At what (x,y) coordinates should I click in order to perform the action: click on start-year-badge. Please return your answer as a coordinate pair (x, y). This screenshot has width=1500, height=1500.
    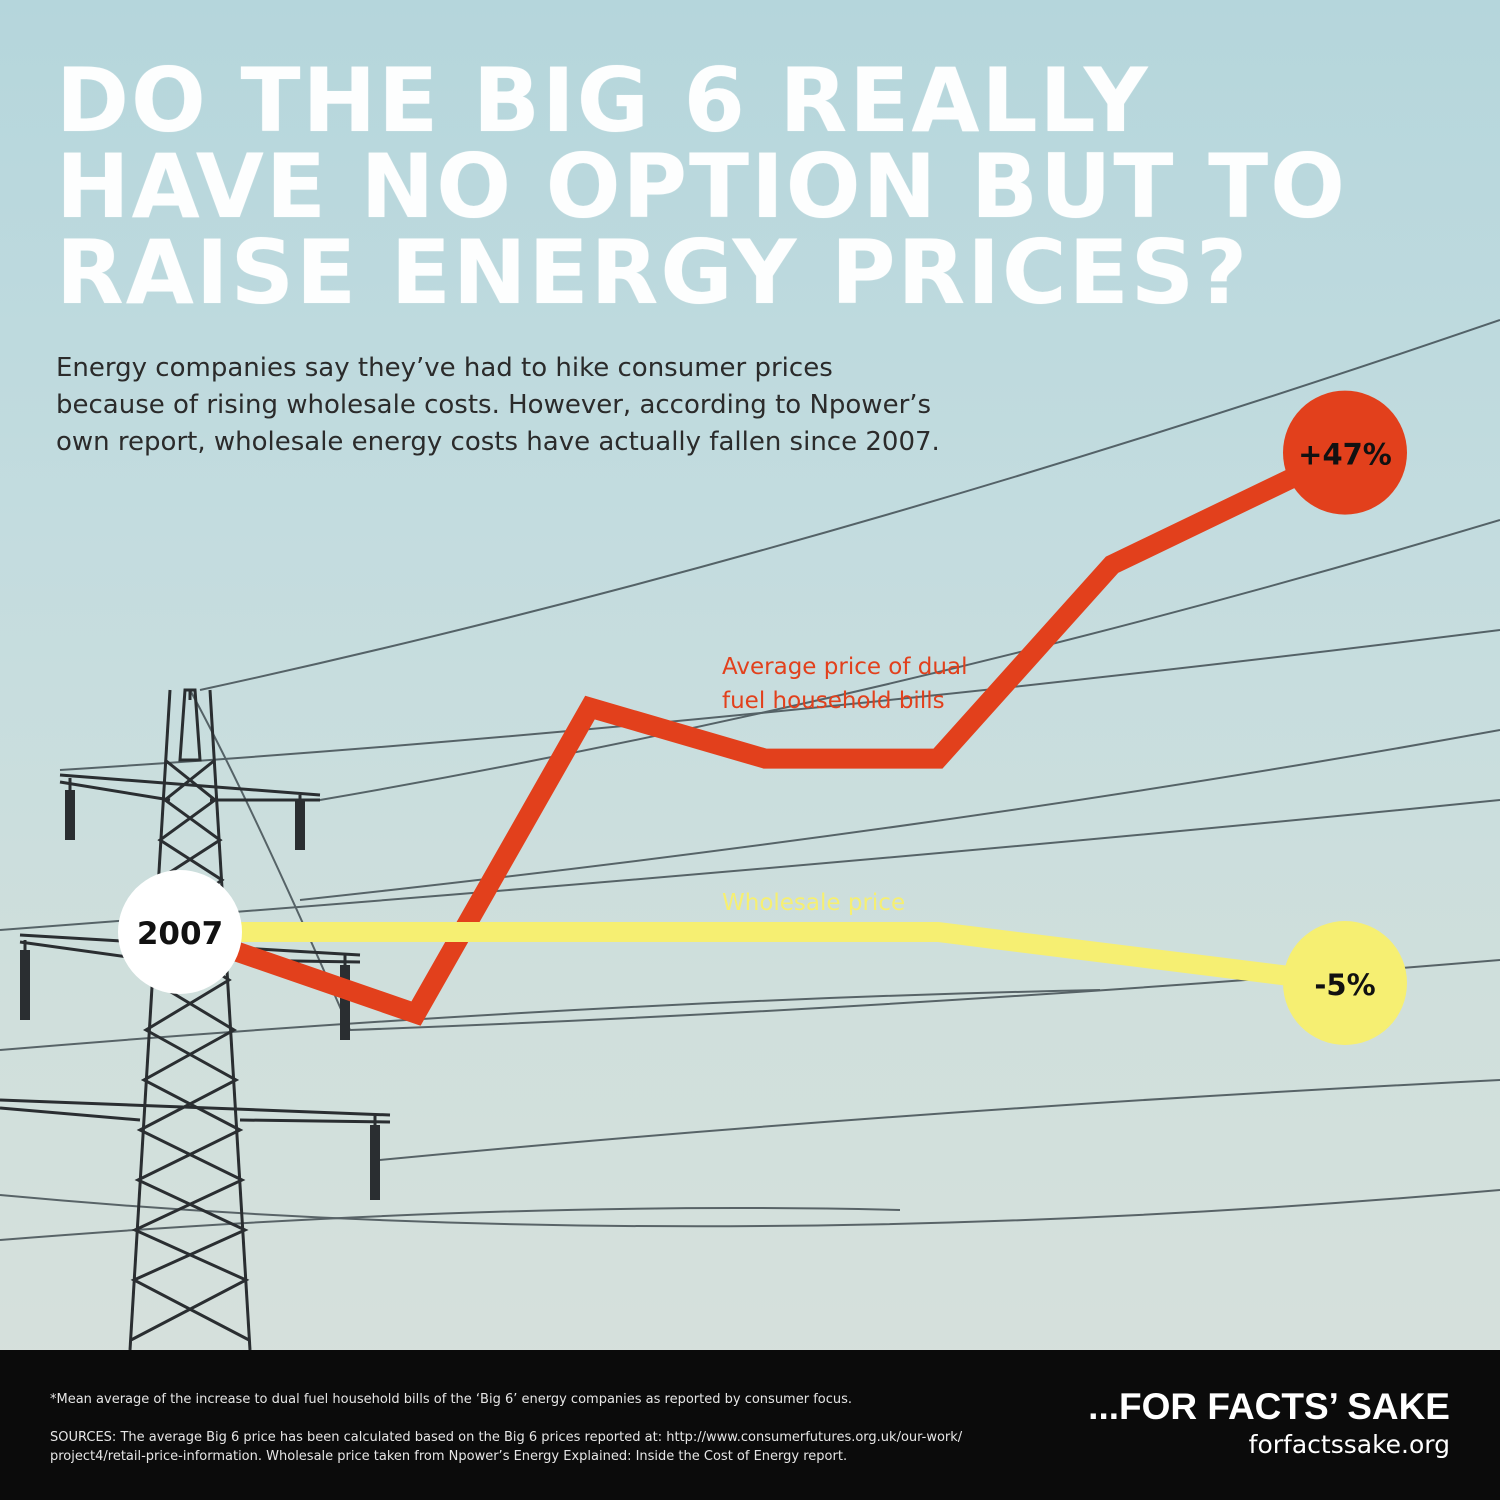
    Looking at the image, I should click on (180, 932).